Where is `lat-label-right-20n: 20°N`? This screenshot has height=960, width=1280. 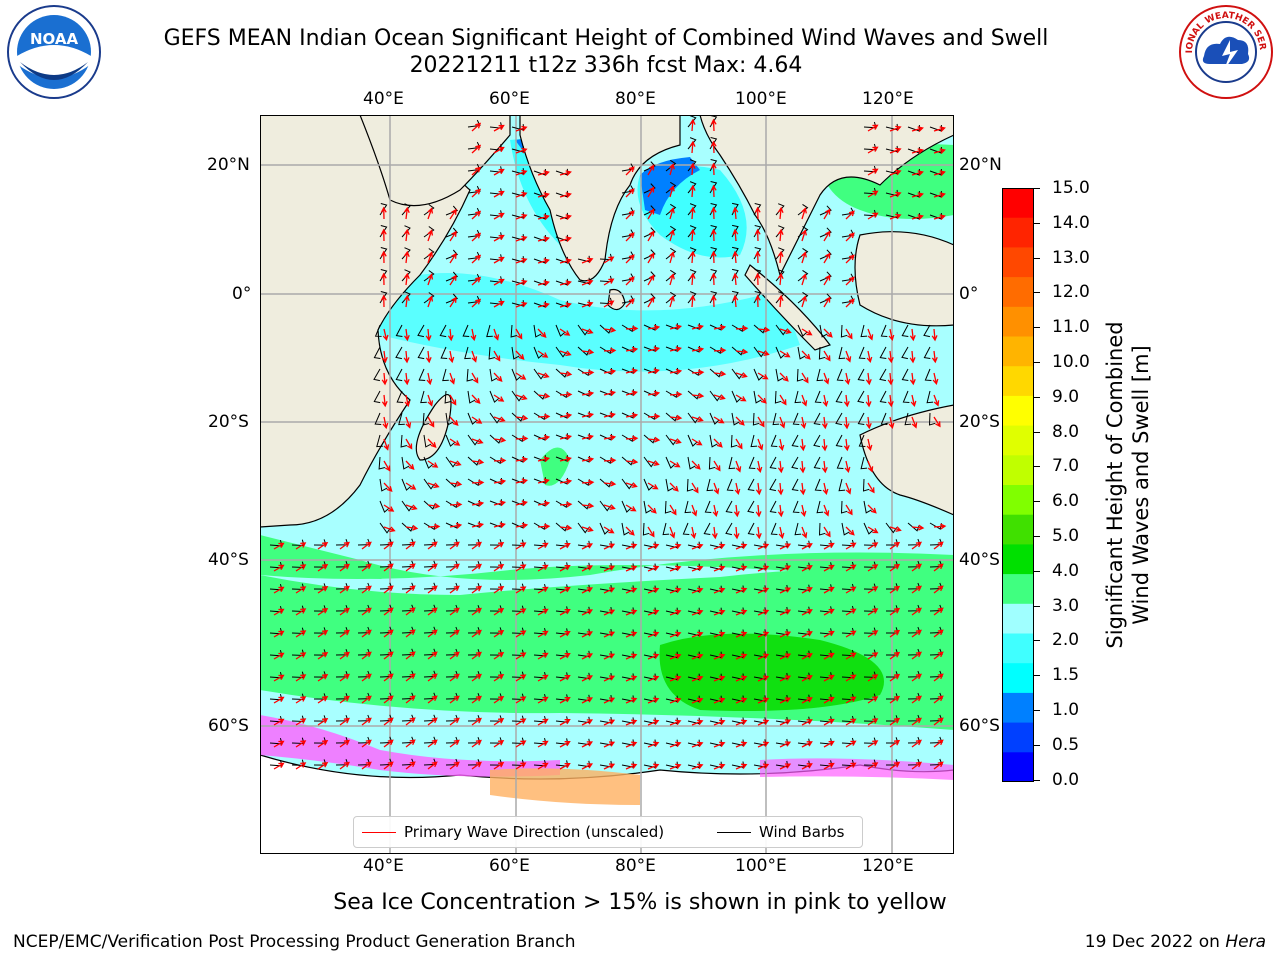 lat-label-right-20n: 20°N is located at coordinates (980, 165).